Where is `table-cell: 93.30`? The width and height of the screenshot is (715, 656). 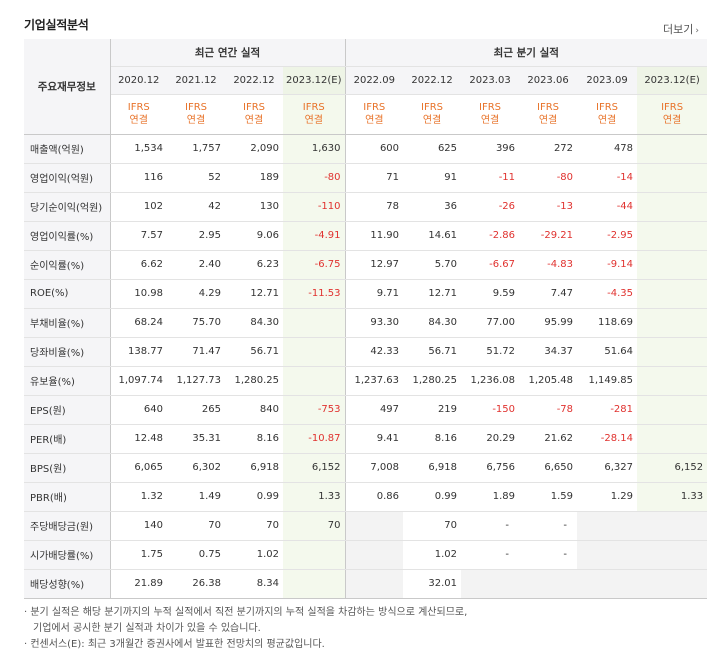
table-cell: 93.30 is located at coordinates (374, 322).